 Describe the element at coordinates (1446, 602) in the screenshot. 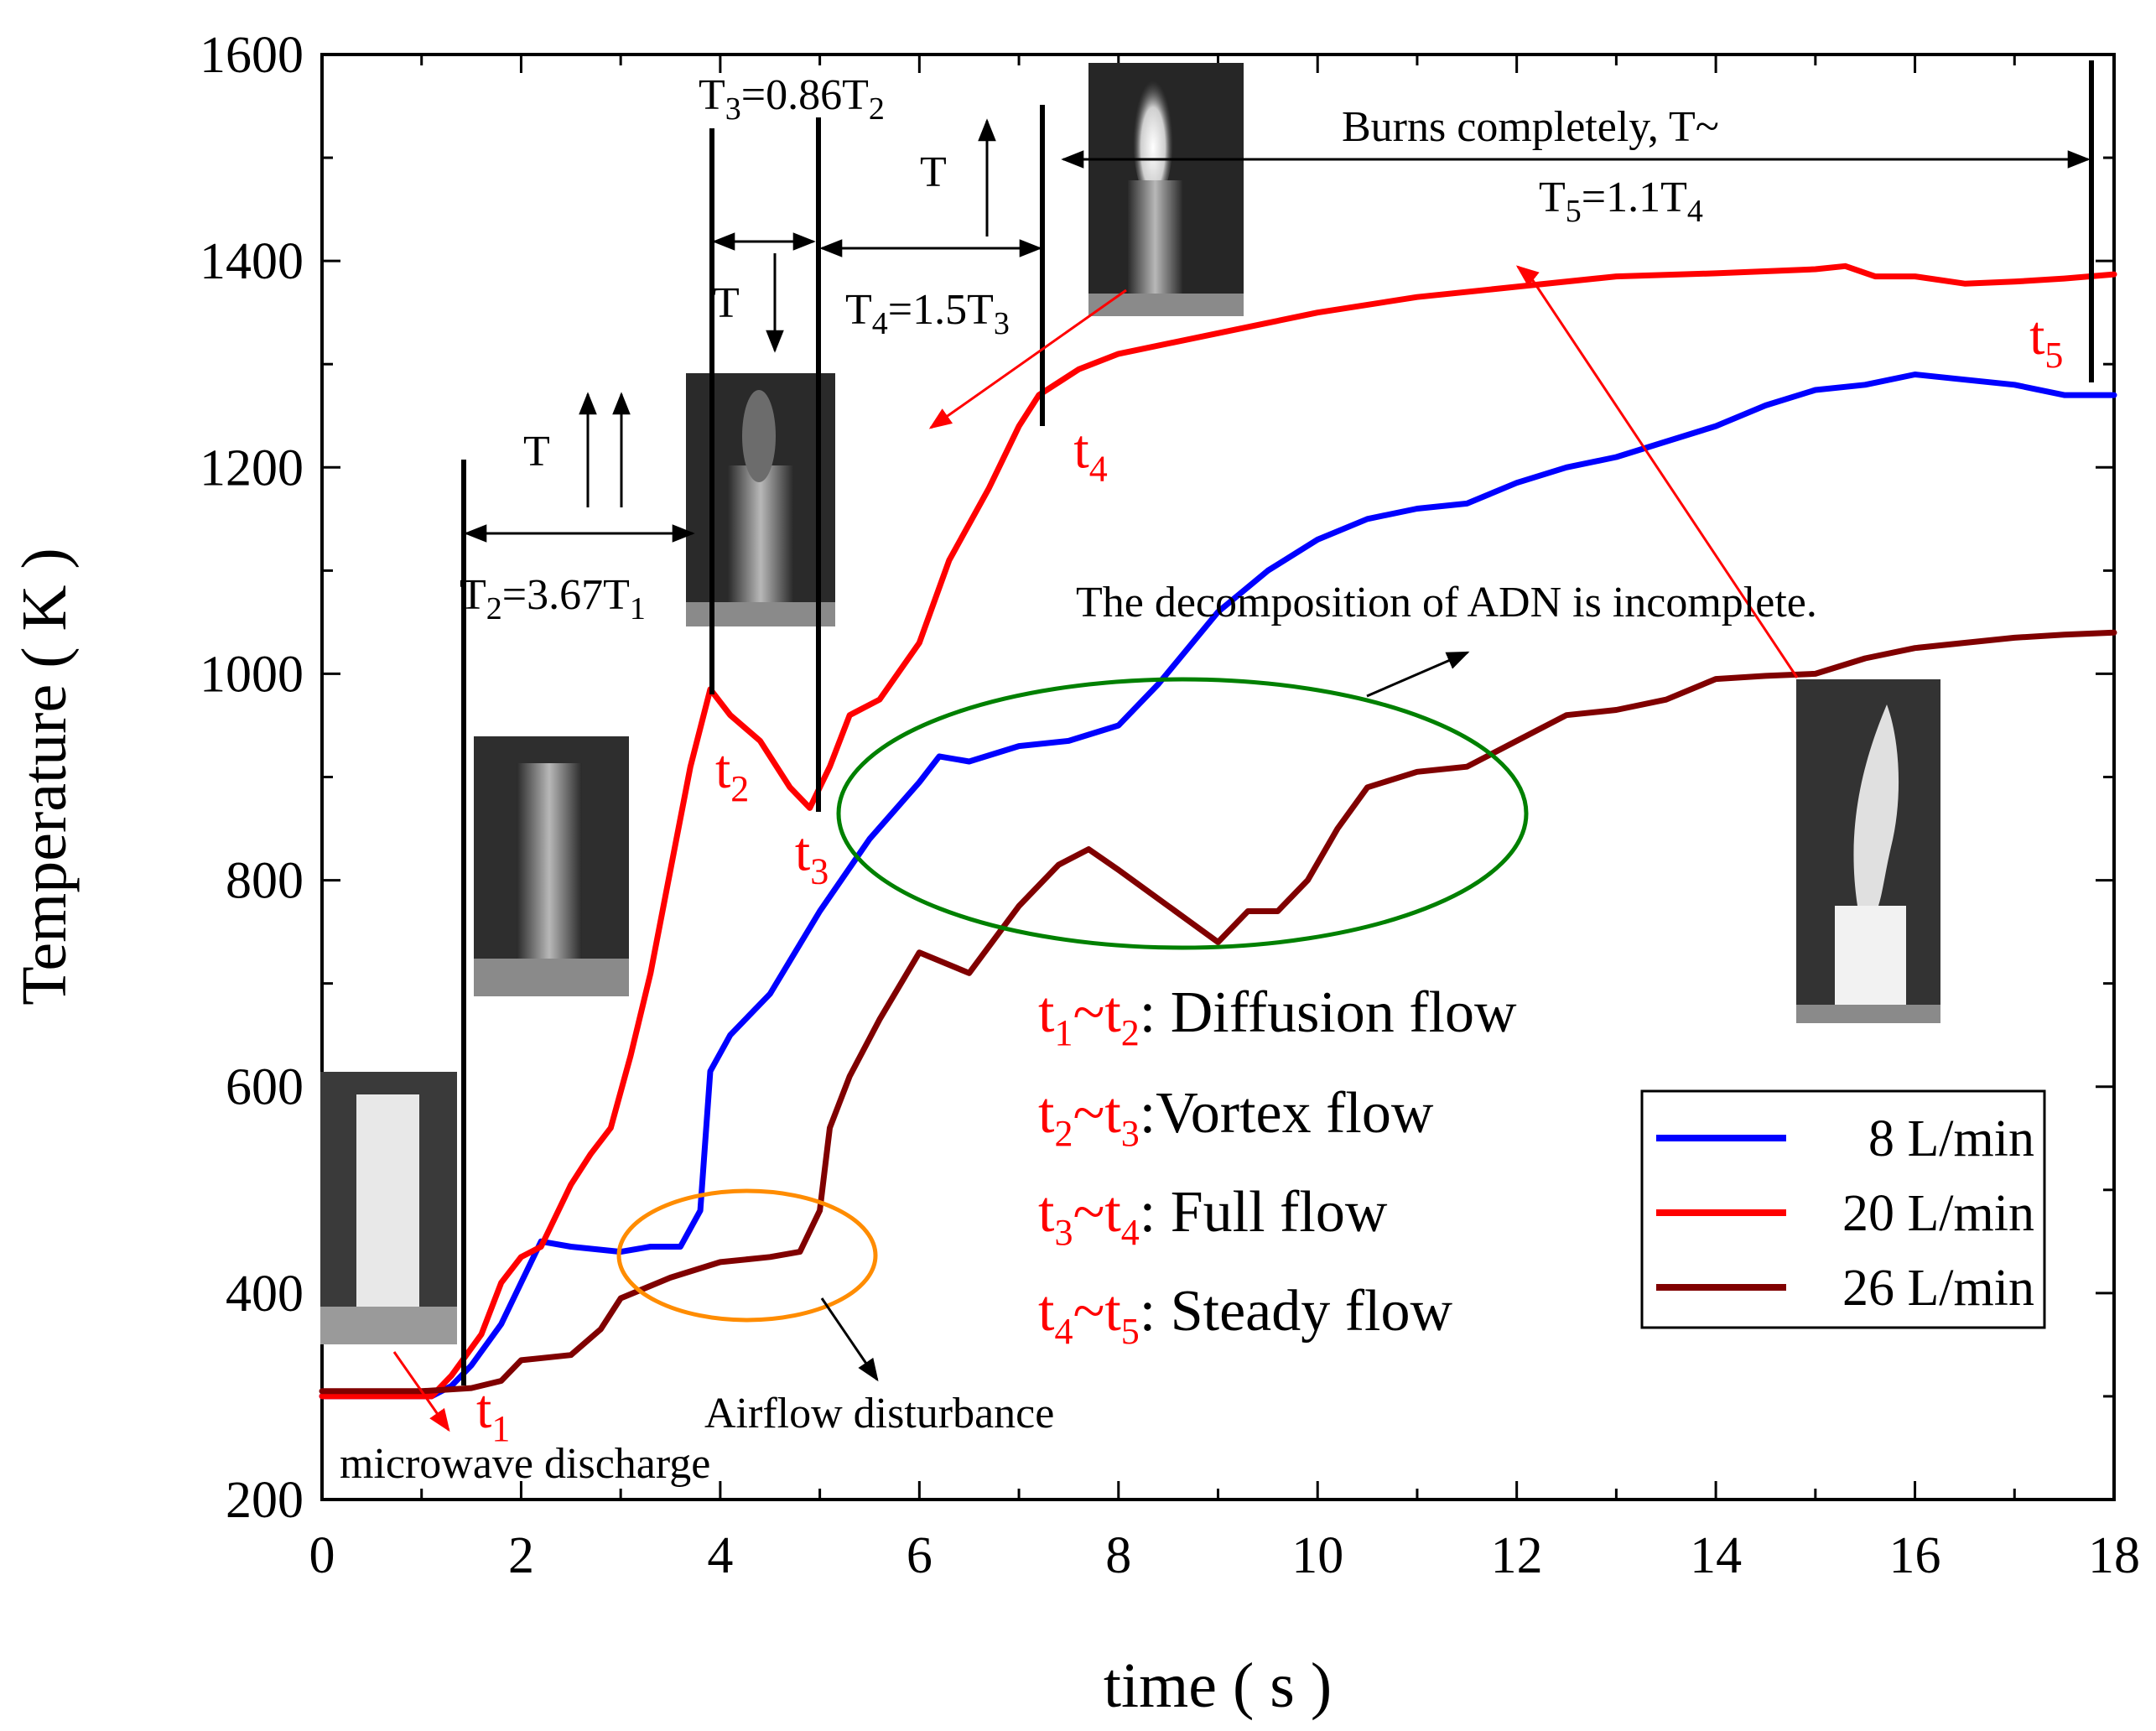

I see `adn-incomplete-label: The decomposition of ADN is incomplete.` at that location.